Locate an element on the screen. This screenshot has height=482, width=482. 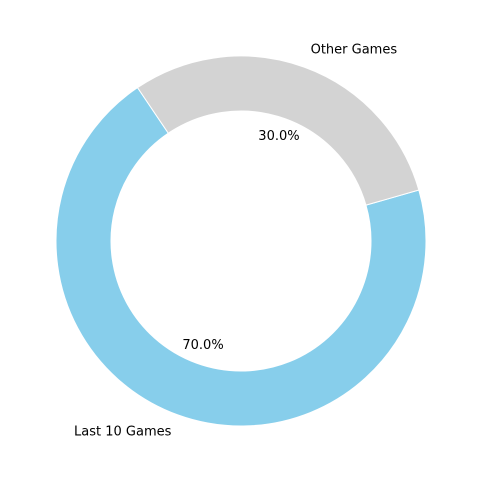
slice-label-1: Other Games is located at coordinates (354, 49).